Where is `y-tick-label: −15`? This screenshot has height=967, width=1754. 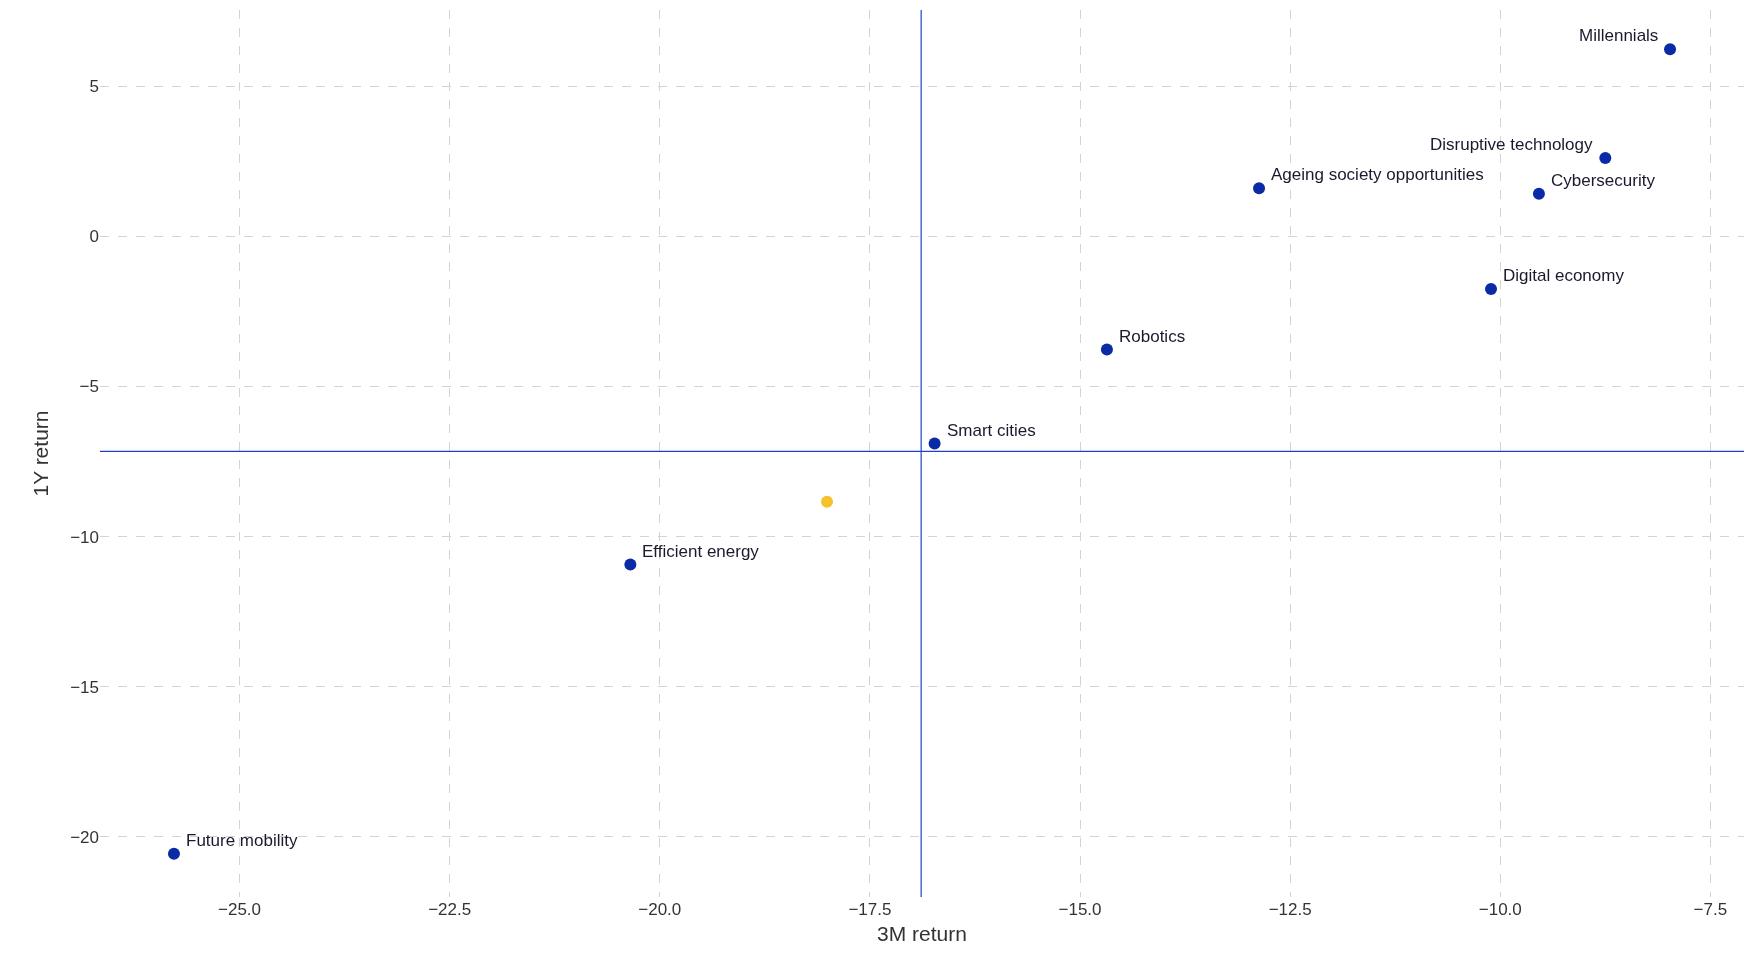 y-tick-label: −15 is located at coordinates (84, 687).